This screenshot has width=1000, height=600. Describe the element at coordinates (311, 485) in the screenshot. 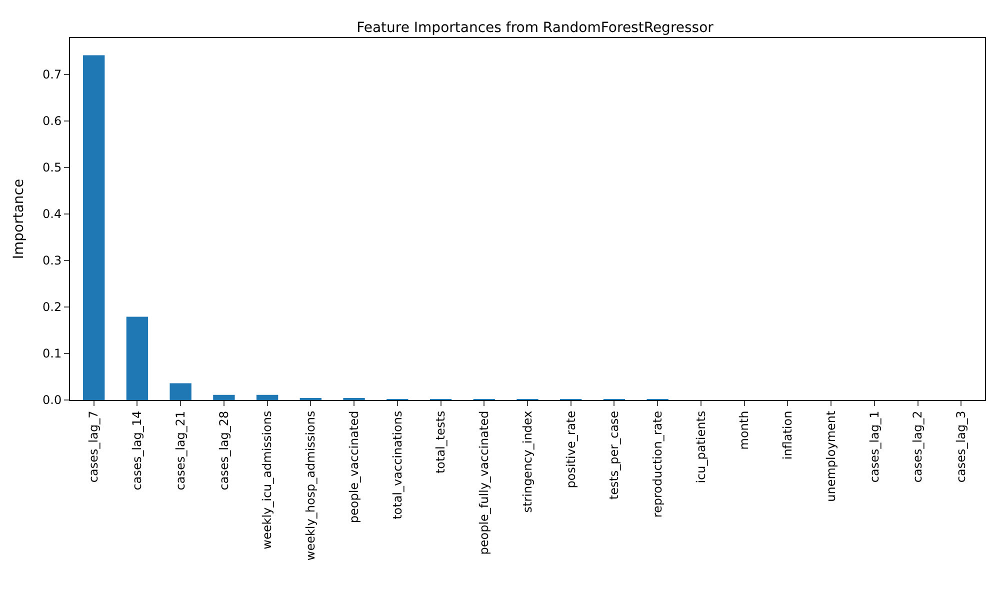

I see `x-tick-label: weekly_hosp_admissions` at that location.